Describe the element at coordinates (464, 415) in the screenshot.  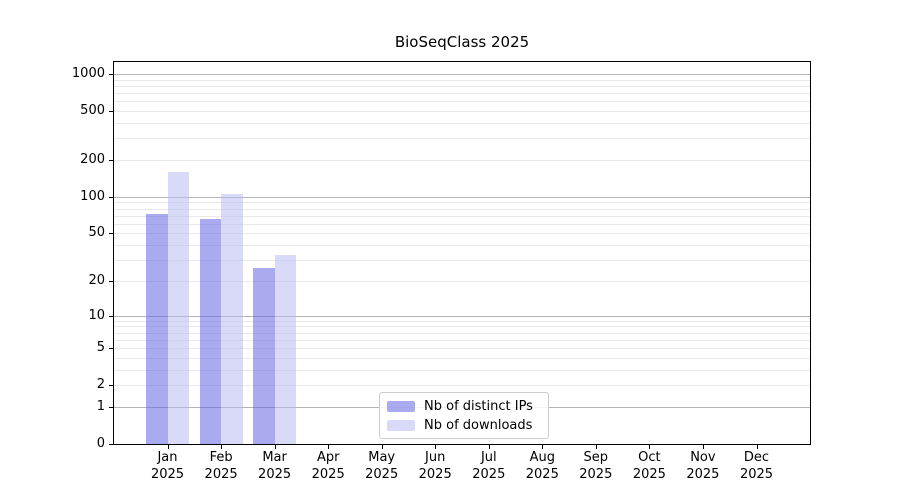
I see `legend: Nb of distinct IPs Nb of downloads` at that location.